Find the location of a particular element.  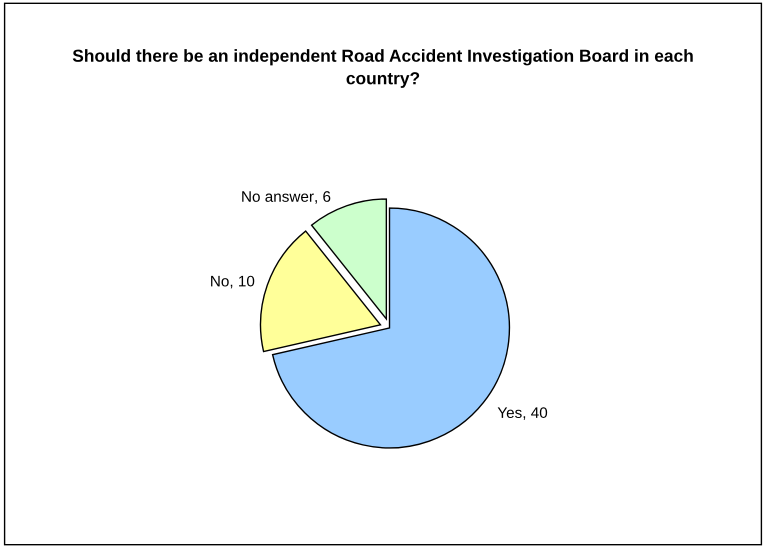

slice-label: Yes is located at coordinates (510, 412).